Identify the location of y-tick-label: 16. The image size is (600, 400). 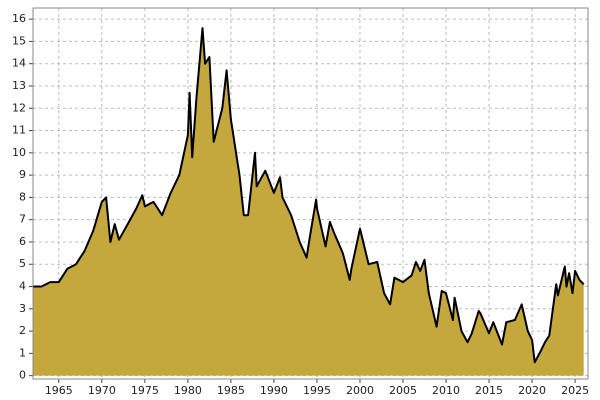
(19, 18).